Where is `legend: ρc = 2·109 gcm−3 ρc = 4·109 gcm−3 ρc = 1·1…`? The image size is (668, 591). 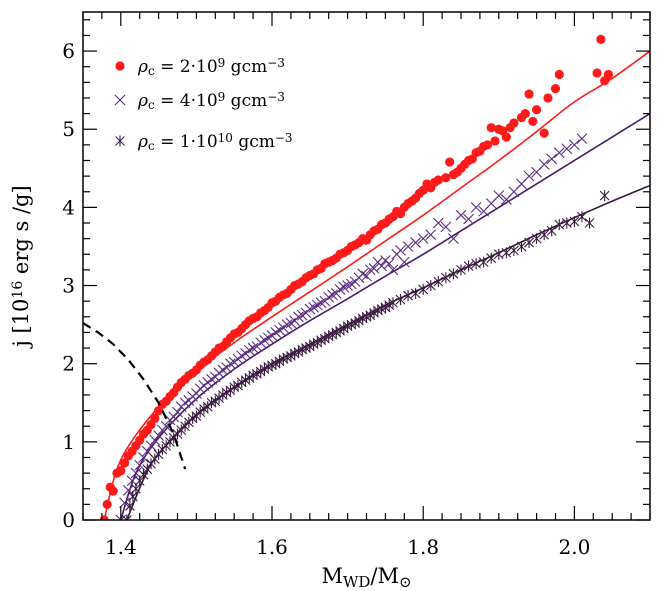 legend: ρc = 2·109 gcm−3 ρc = 4·109 gcm−3 ρc = 1·1… is located at coordinates (203, 104).